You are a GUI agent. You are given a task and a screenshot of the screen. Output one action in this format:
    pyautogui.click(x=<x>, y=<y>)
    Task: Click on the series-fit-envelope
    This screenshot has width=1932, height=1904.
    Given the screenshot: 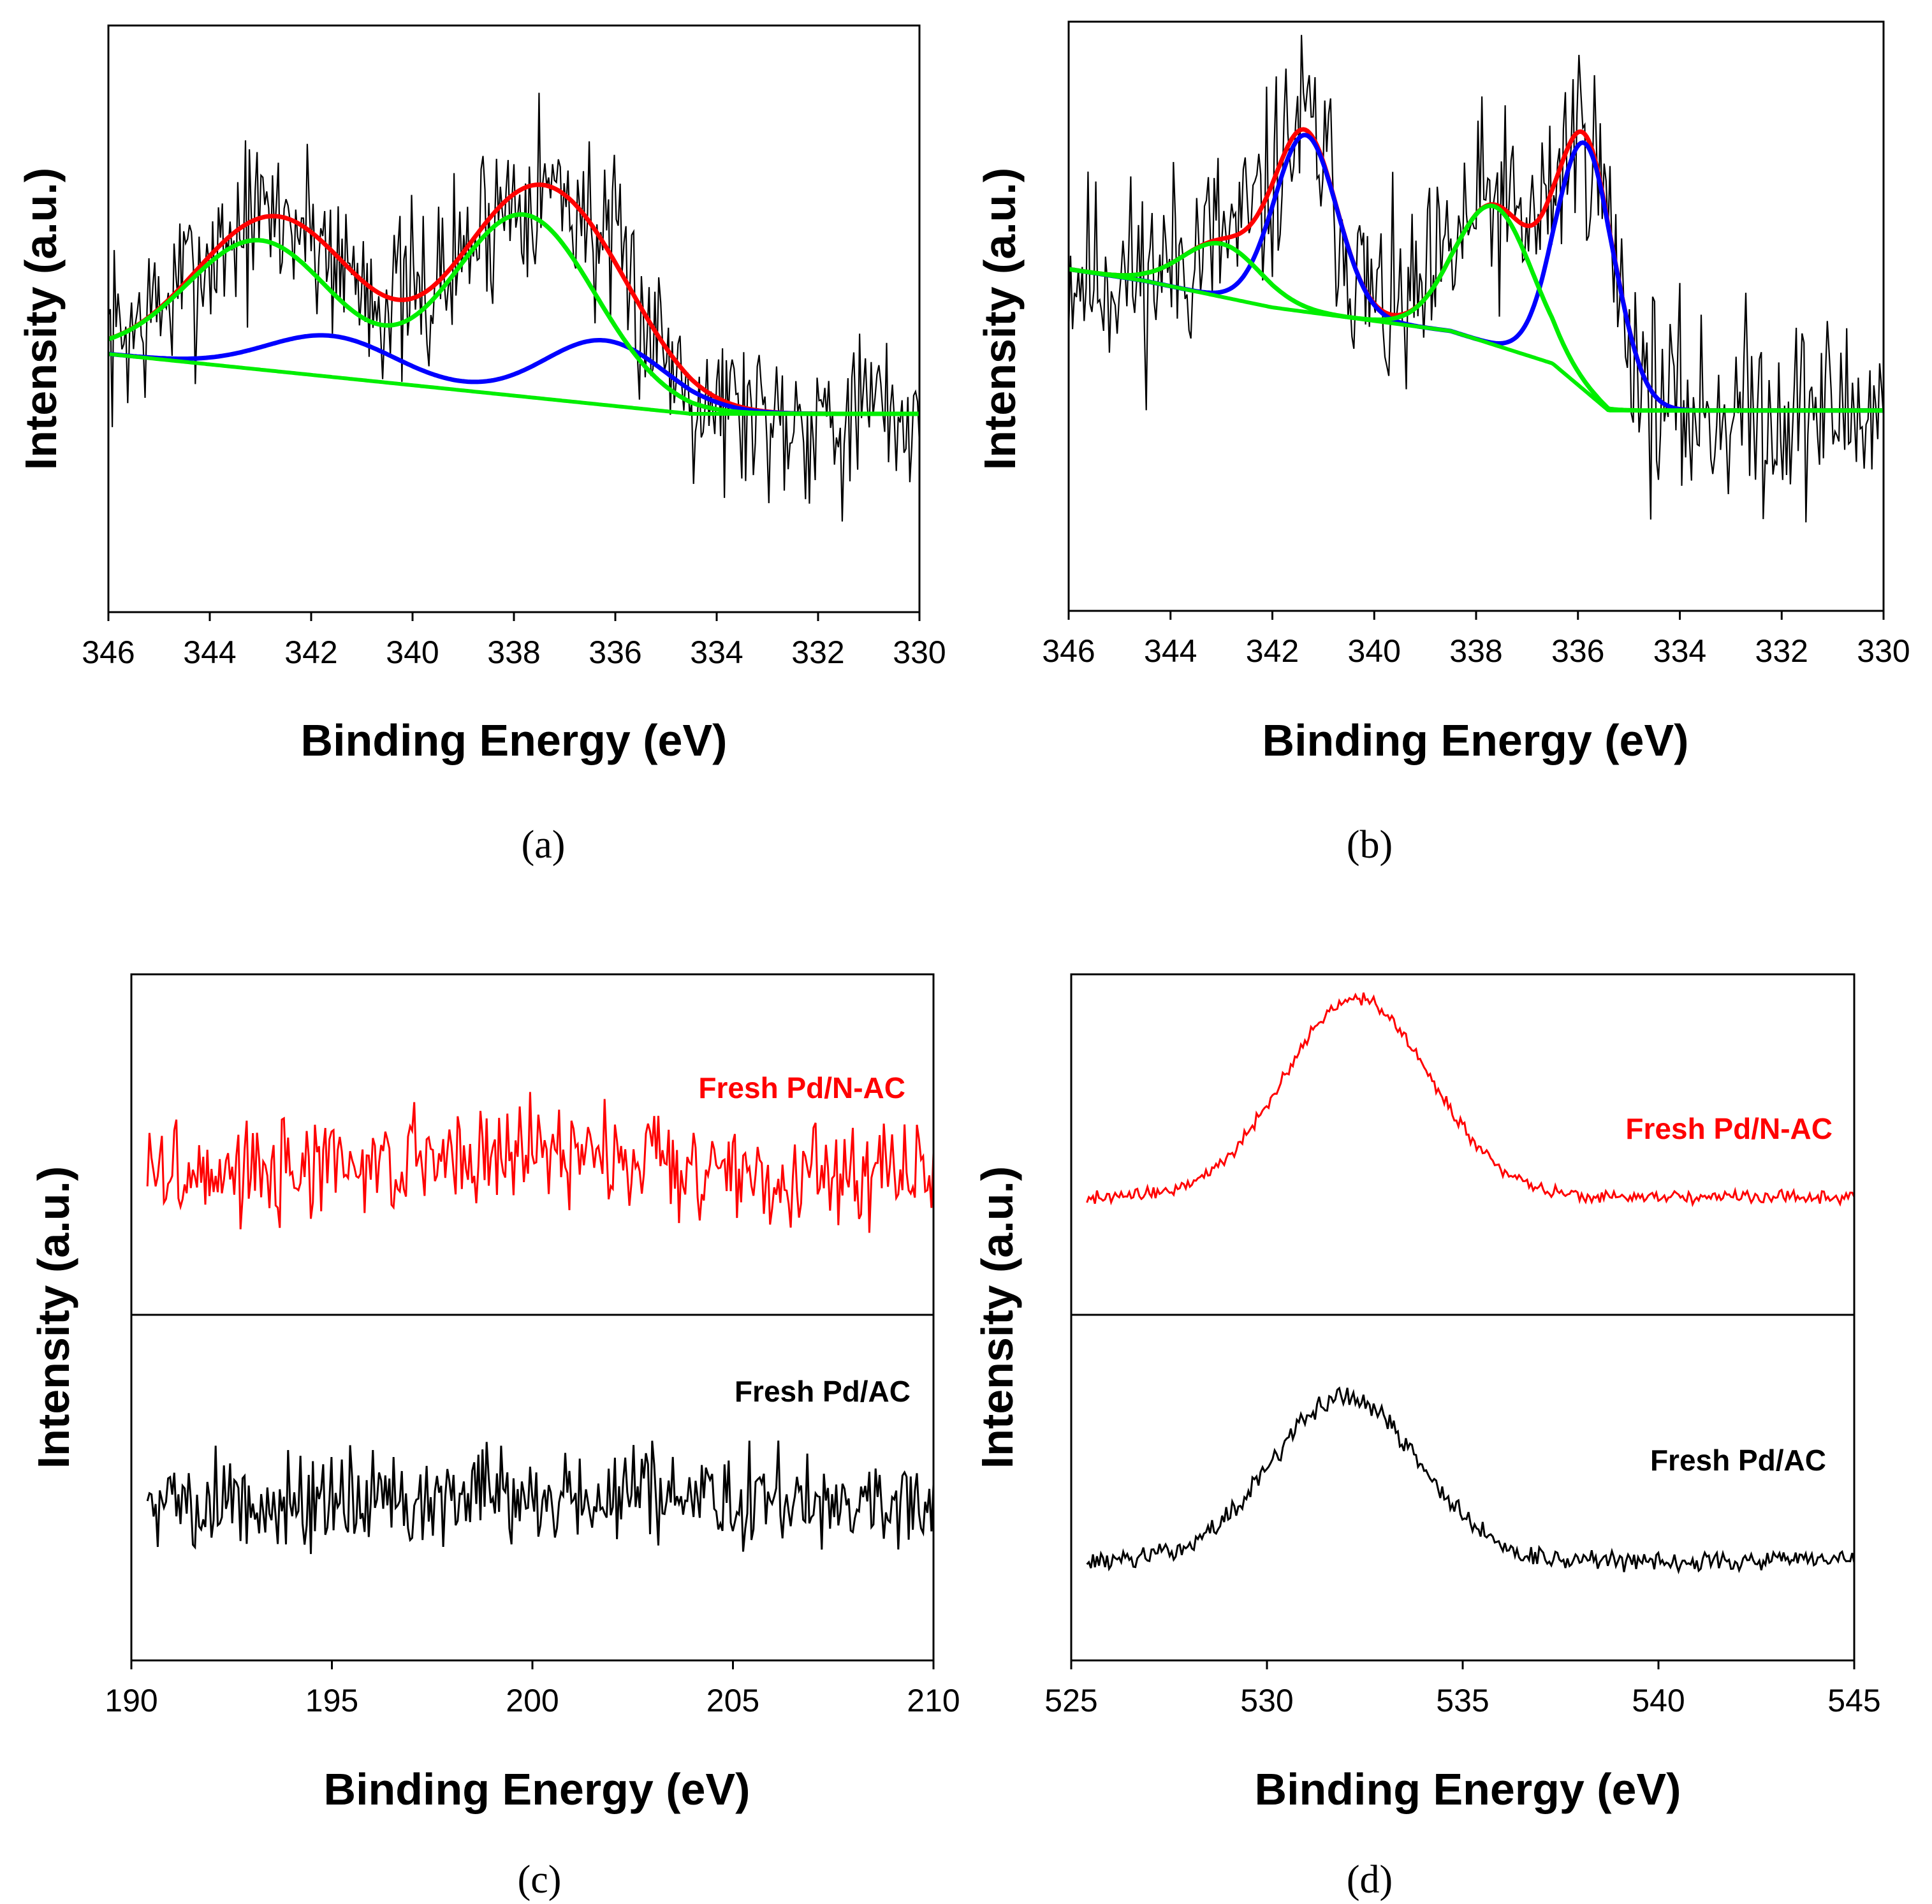 What is the action you would take?
    pyautogui.click(x=513, y=299)
    